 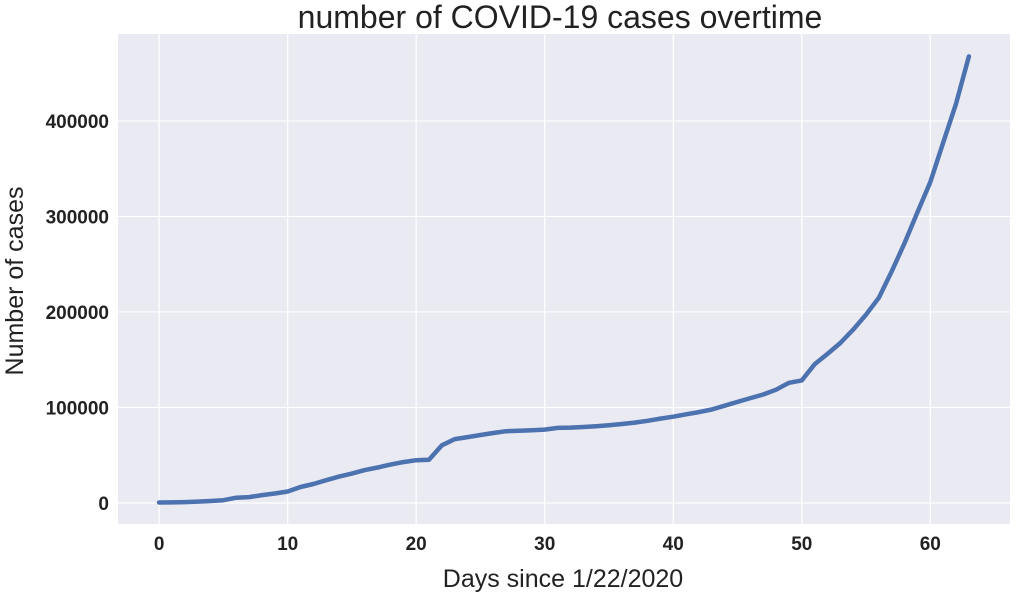 I want to click on x-tick-label: 20, so click(x=416, y=544).